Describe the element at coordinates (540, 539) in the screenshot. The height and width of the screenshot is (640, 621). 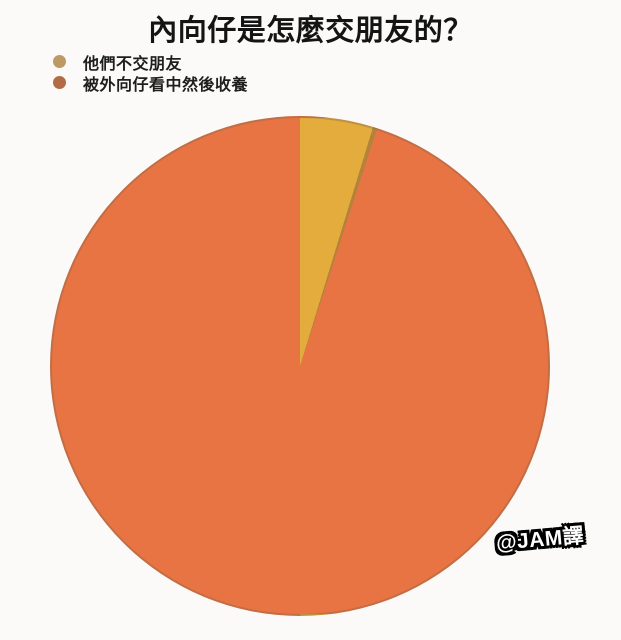
I see `watermark: @JAM譯` at that location.